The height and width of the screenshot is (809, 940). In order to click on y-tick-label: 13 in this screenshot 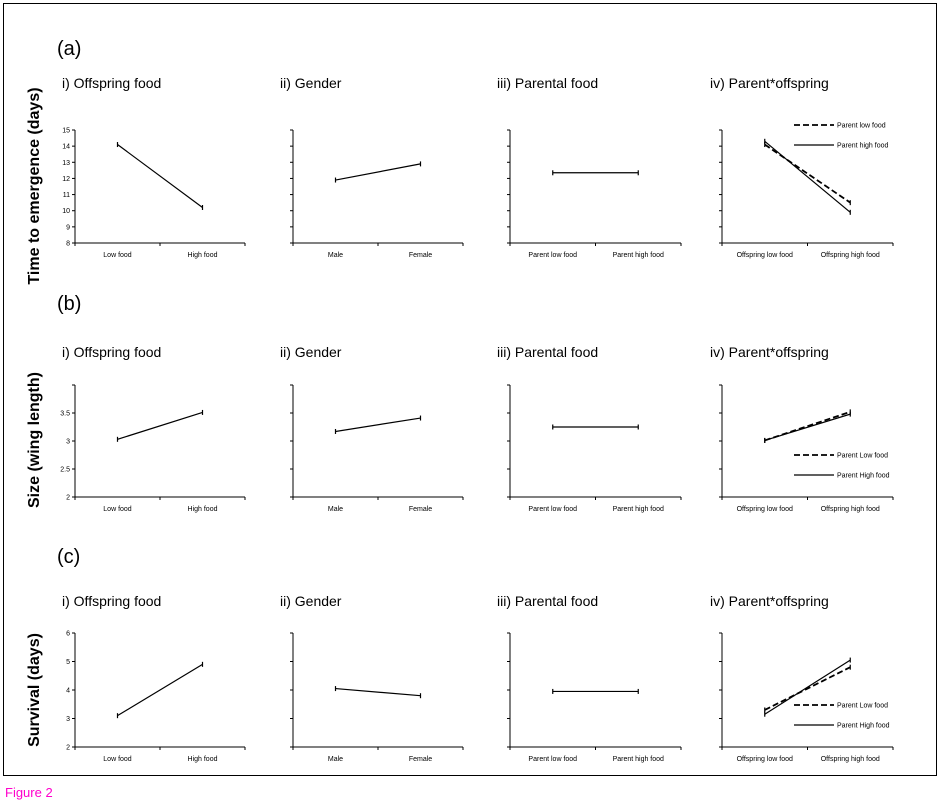, I will do `click(66, 163)`.